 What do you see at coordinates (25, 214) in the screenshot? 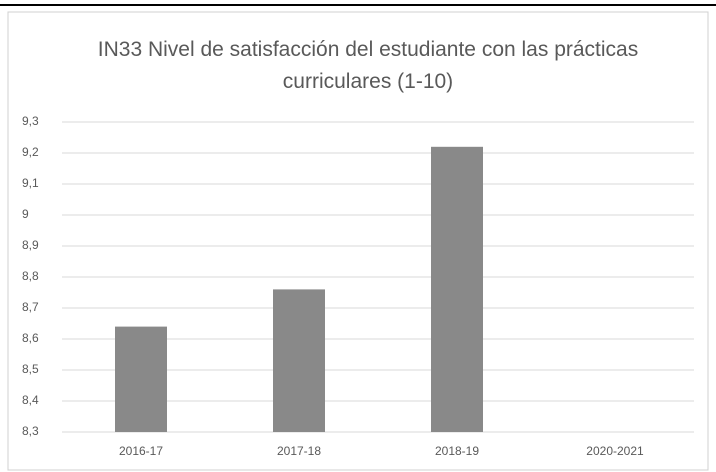
I see `y-tick-label: 9` at bounding box center [25, 214].